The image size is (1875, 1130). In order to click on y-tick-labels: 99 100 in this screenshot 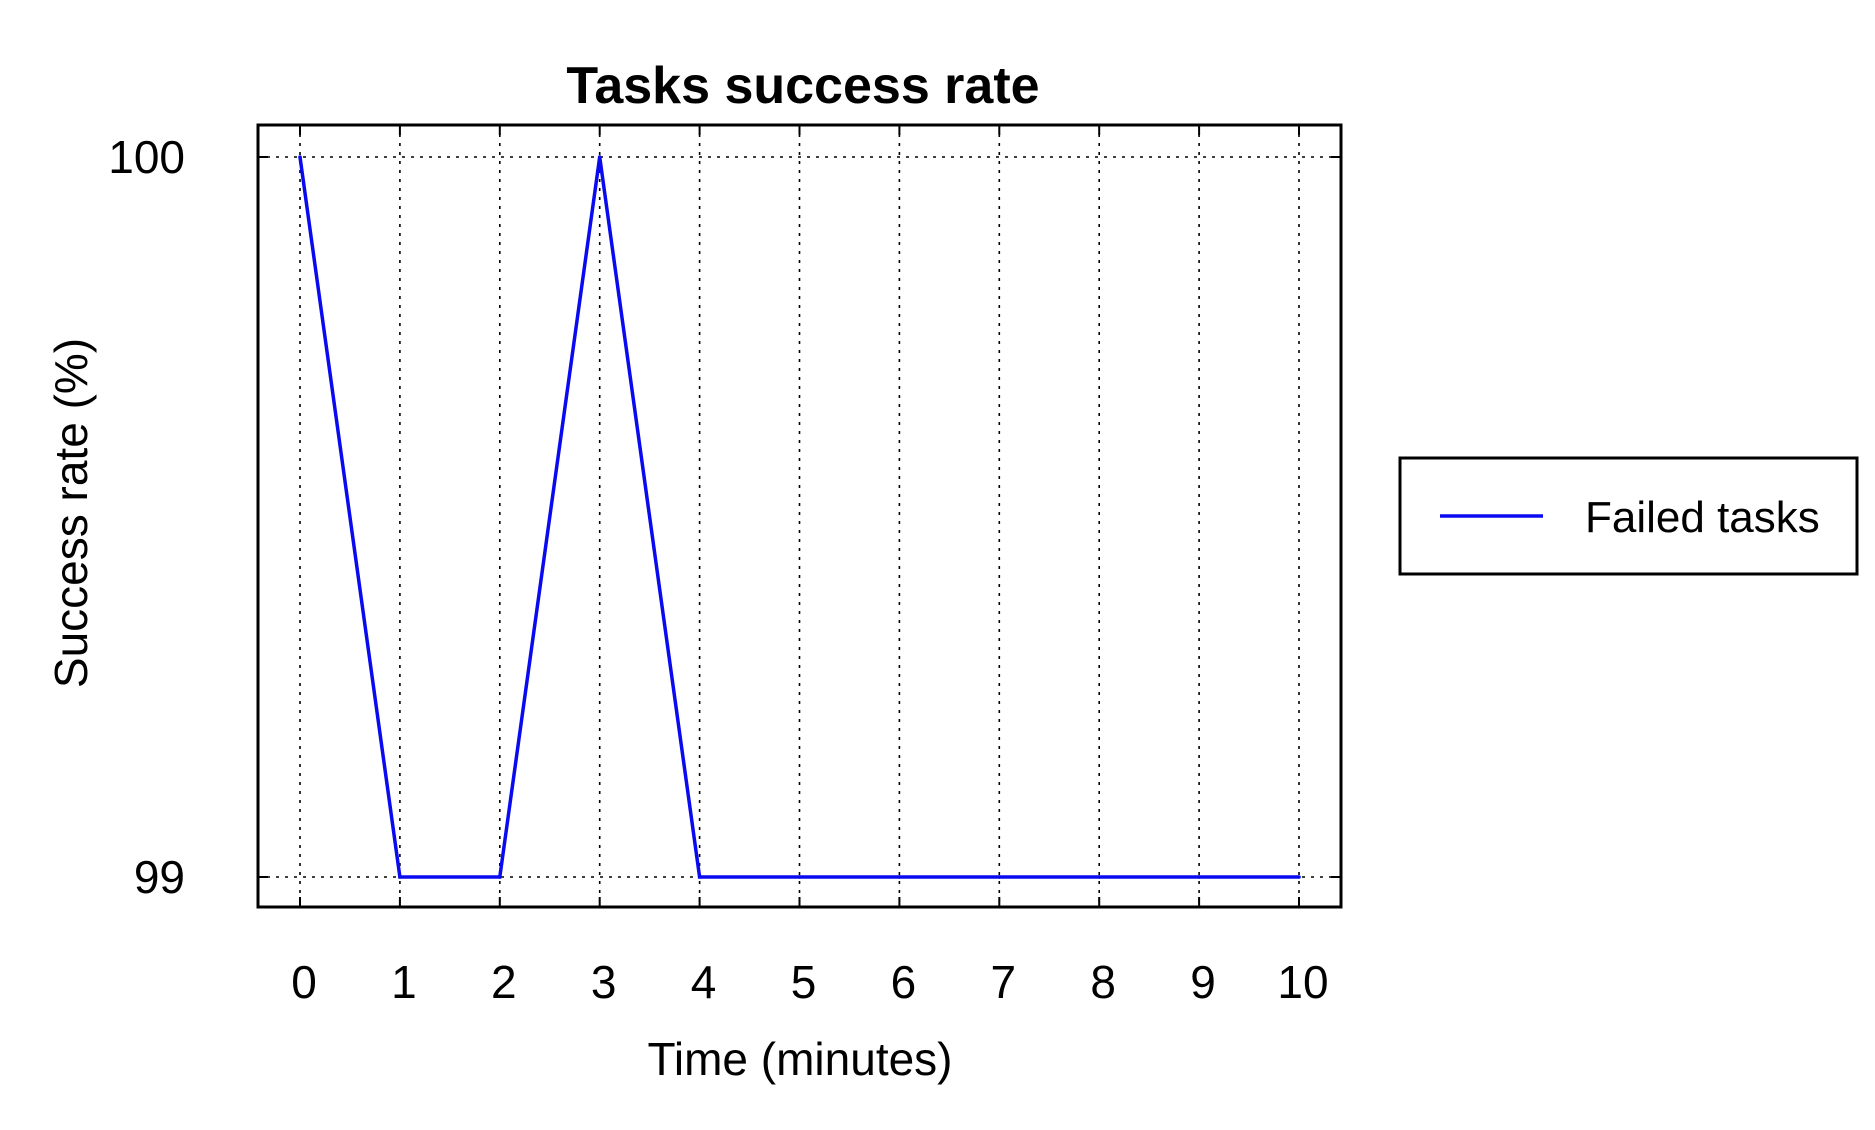, I will do `click(146, 517)`.